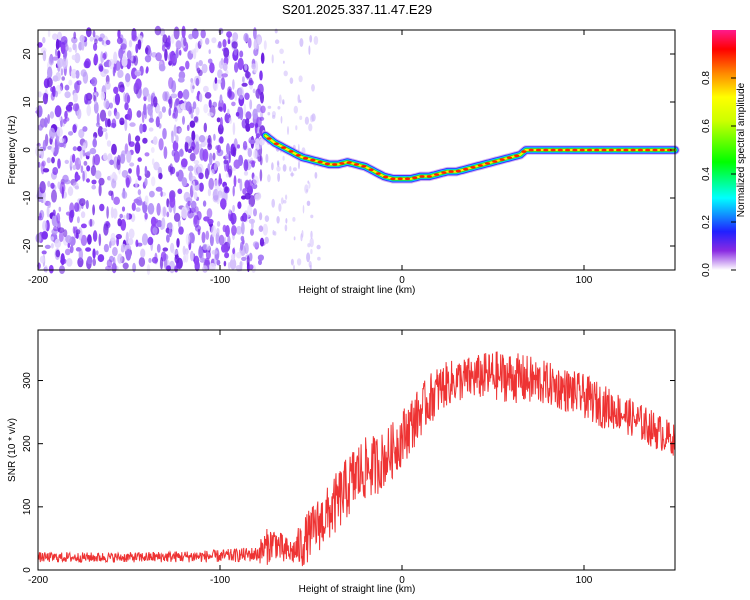  I want to click on colorbar-gradient, so click(724, 150).